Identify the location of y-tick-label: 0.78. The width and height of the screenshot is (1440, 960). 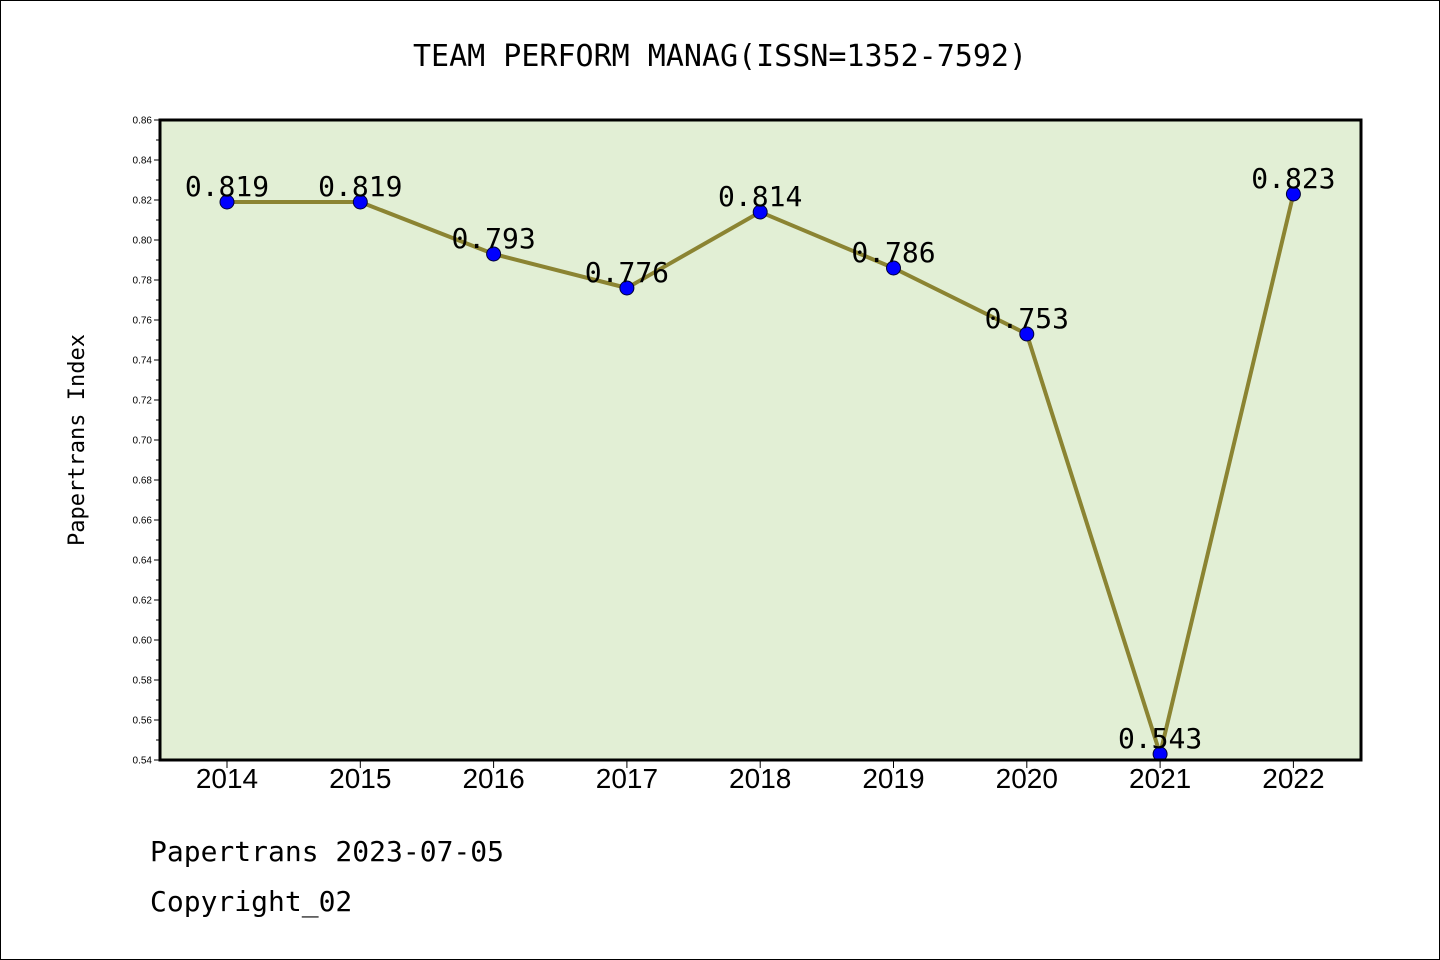
(143, 281).